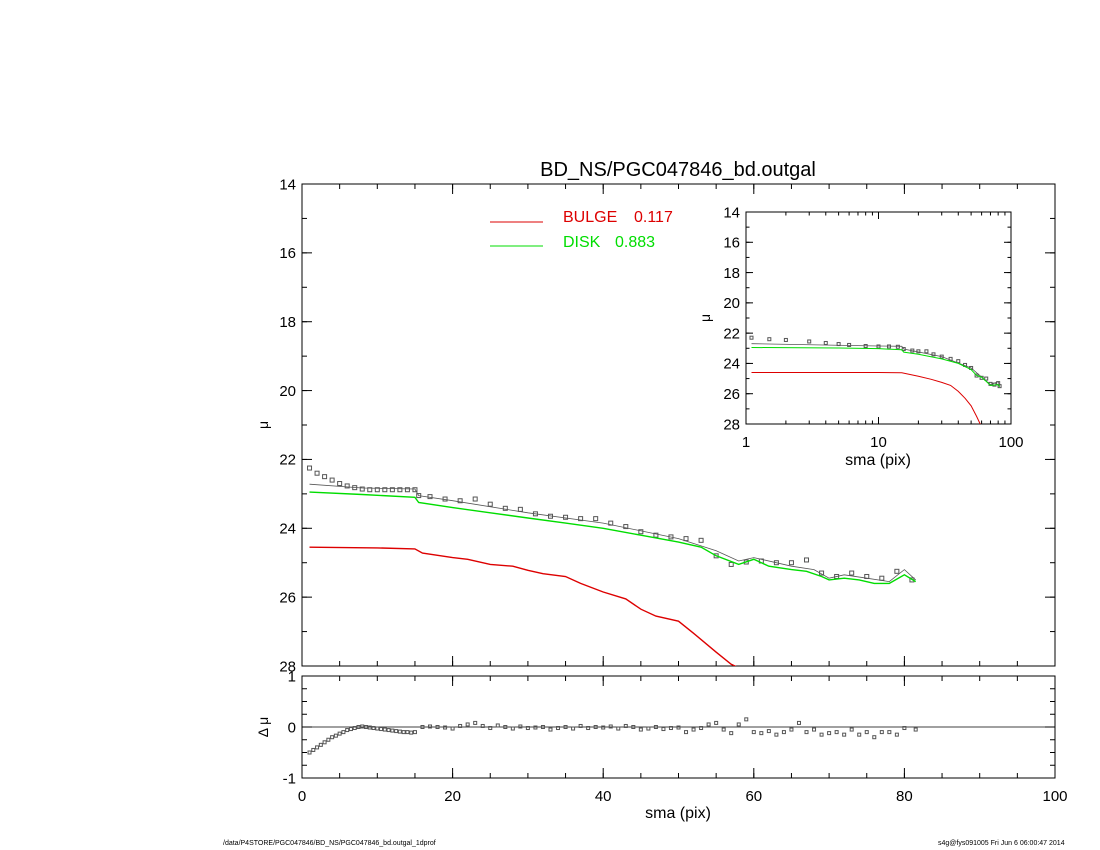  I want to click on x-tick-label: 1, so click(746, 442).